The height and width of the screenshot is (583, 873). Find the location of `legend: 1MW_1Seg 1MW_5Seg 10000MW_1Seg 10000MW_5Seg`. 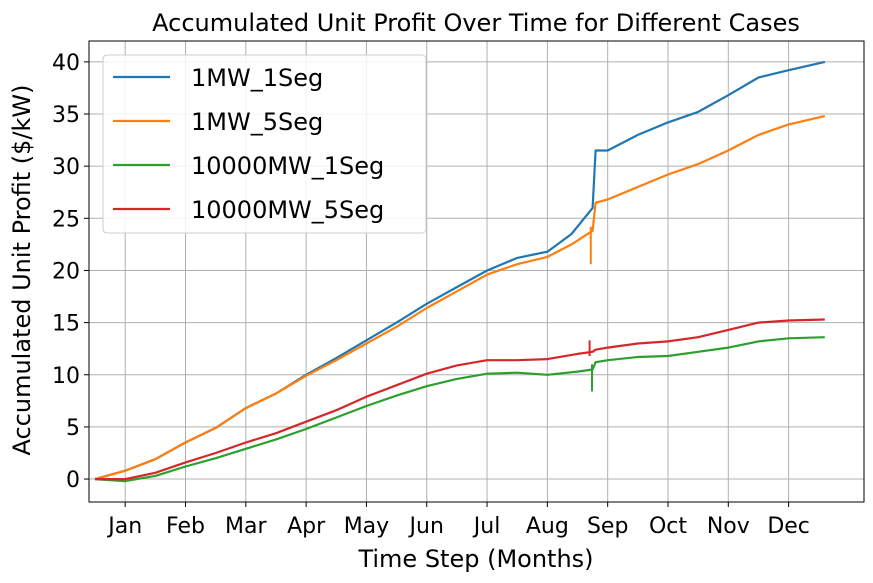

legend: 1MW_1Seg 1MW_5Seg 10000MW_1Seg 10000MW_5Seg is located at coordinates (264, 144).